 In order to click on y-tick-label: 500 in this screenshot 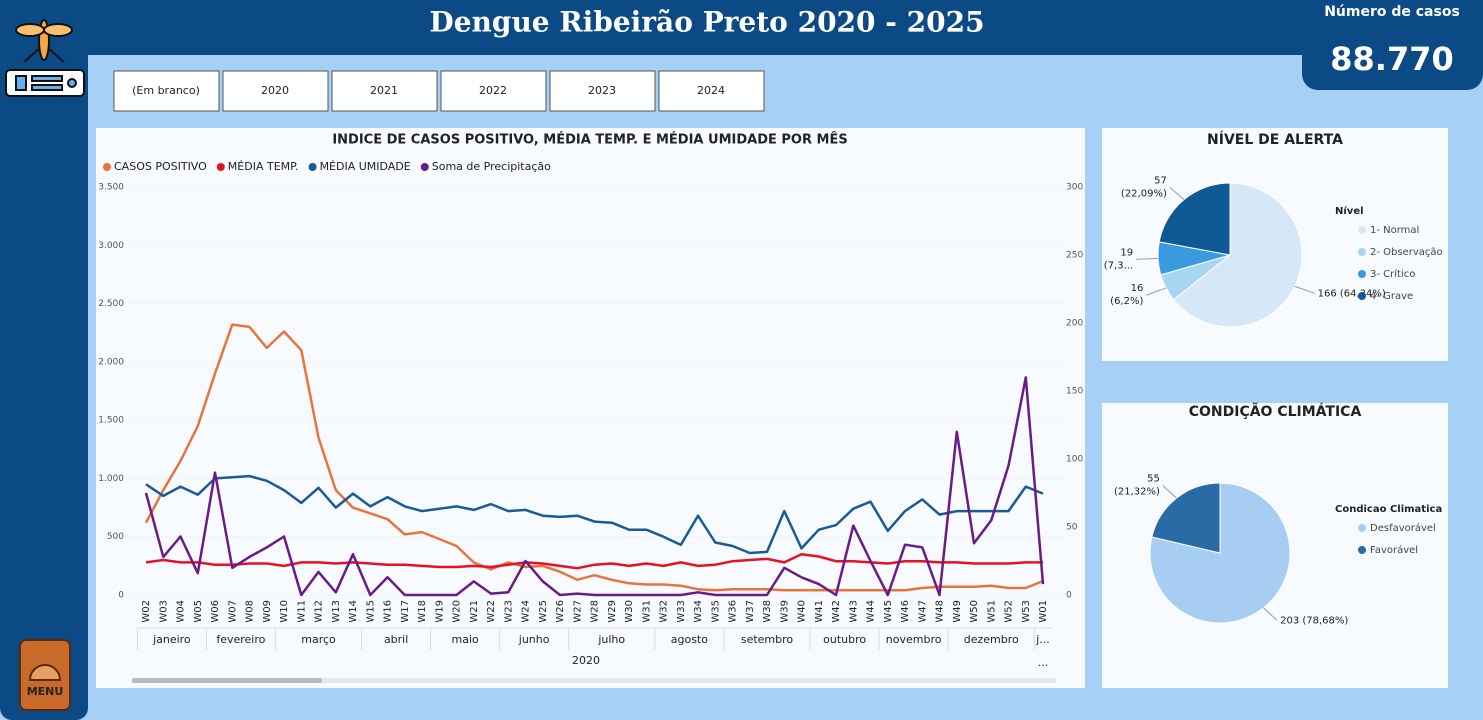, I will do `click(115, 537)`.